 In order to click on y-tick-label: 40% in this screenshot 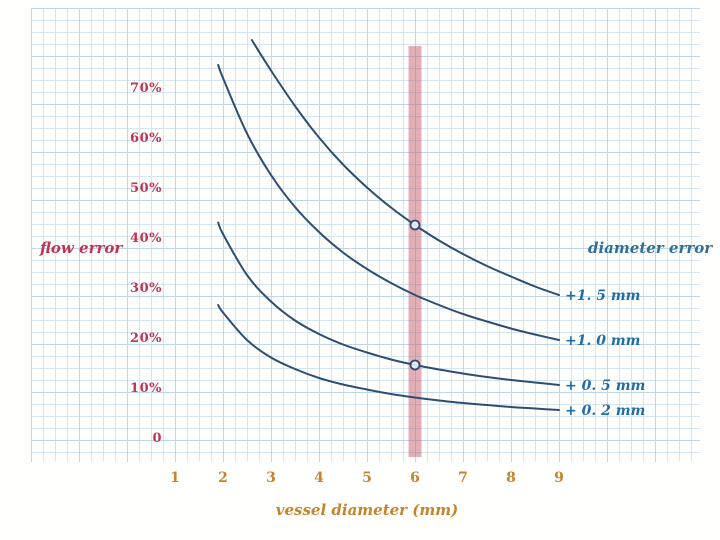, I will do `click(146, 238)`.